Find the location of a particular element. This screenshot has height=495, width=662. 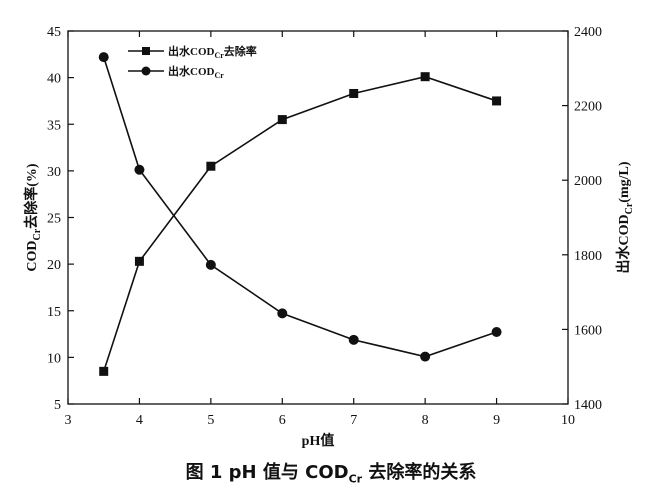

right-y-tick-label: 2400 is located at coordinates (588, 32).